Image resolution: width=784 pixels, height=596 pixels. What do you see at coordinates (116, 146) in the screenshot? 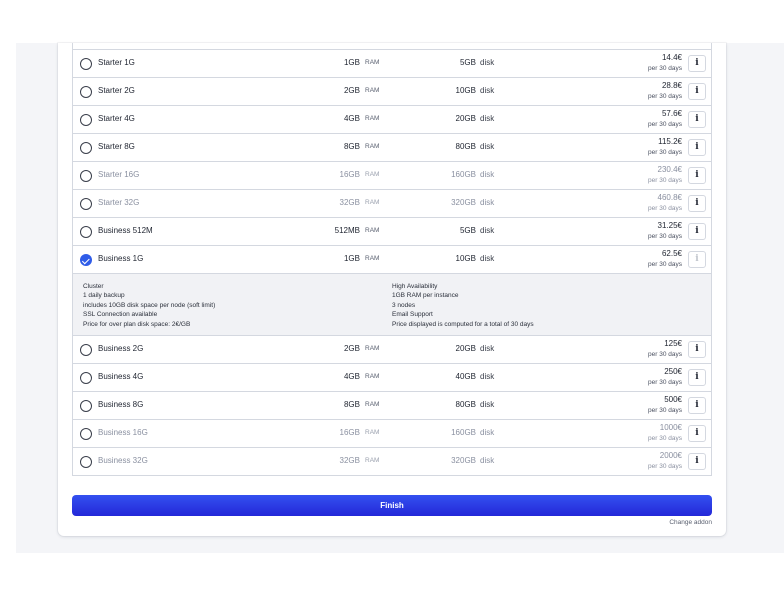
I see `plan-name: Starter 8G` at bounding box center [116, 146].